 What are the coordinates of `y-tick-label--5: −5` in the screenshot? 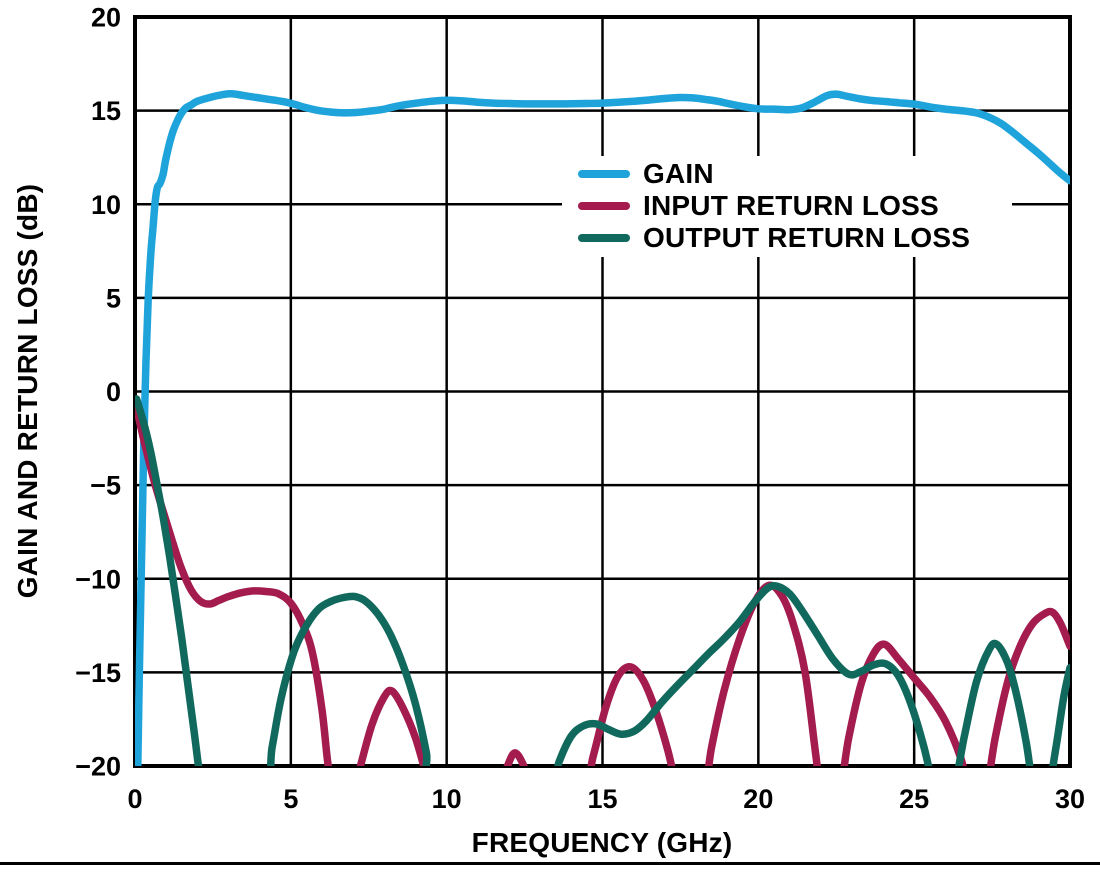 It's located at (105, 486).